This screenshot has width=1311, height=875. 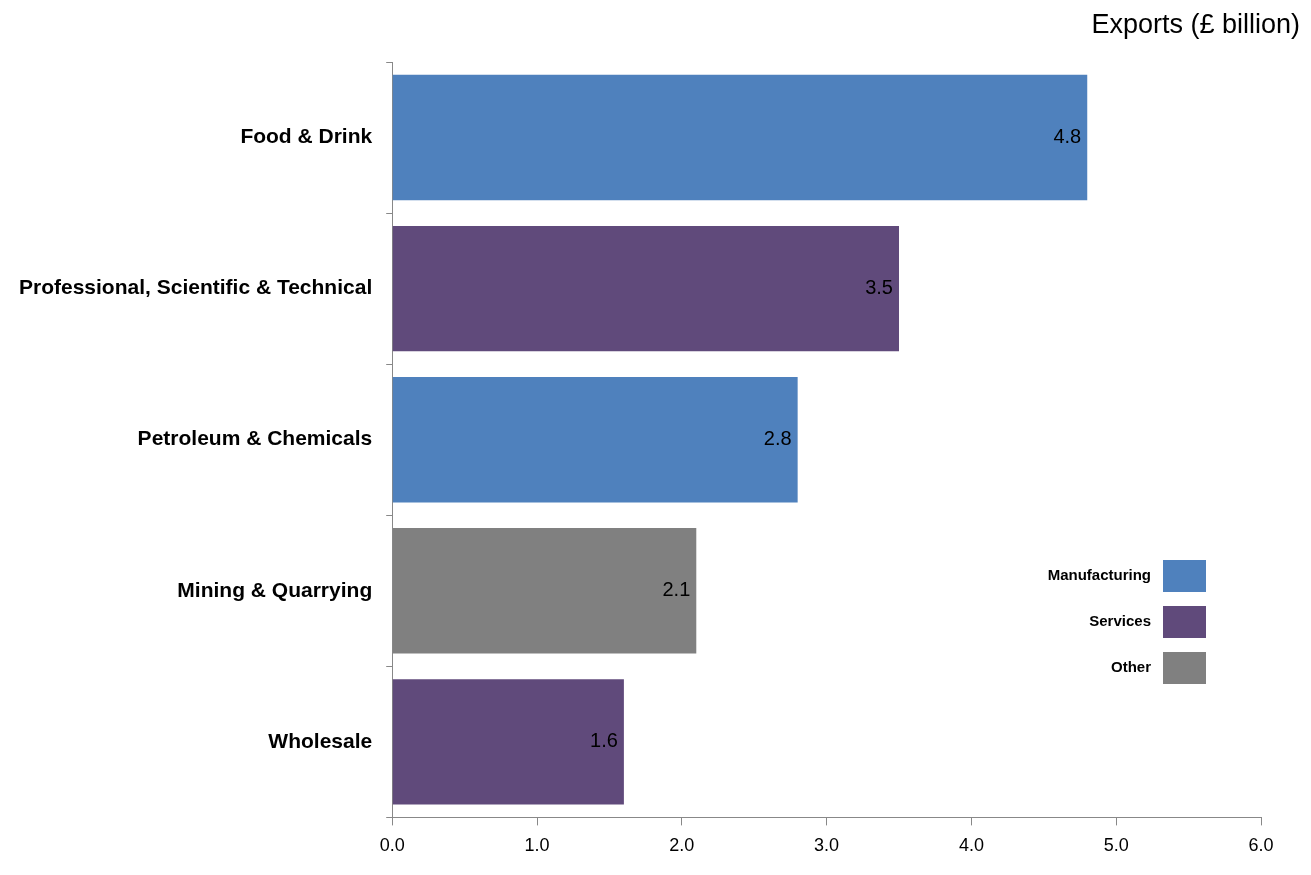 What do you see at coordinates (682, 845) in the screenshot?
I see `x-tick-label: 2.0` at bounding box center [682, 845].